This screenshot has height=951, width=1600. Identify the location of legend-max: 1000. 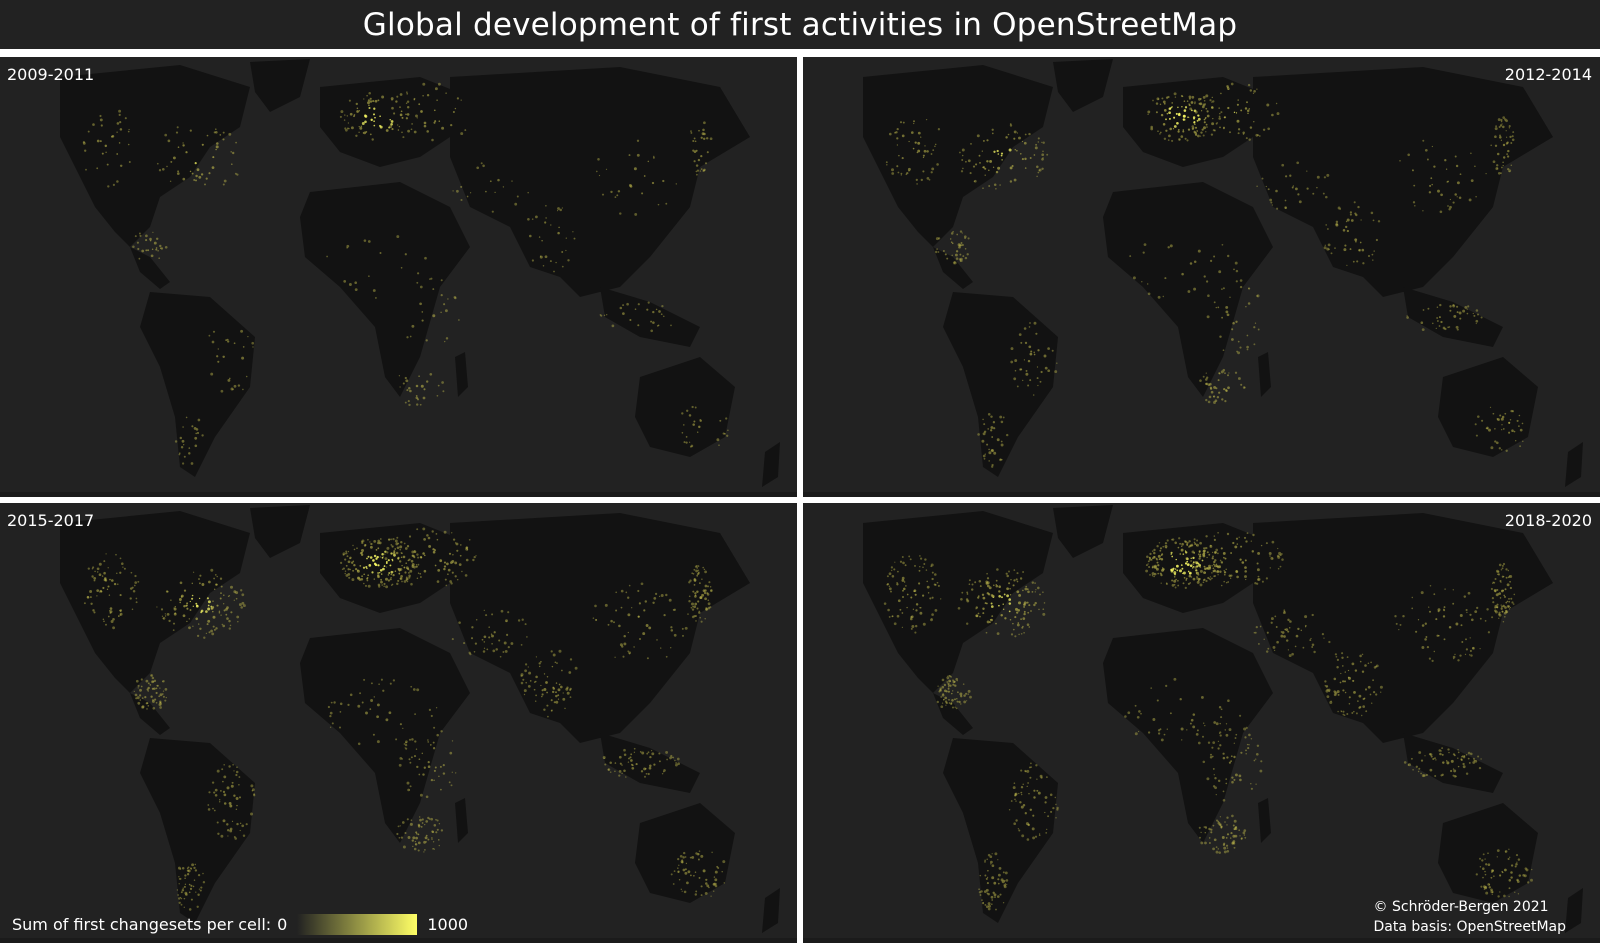
(448, 924).